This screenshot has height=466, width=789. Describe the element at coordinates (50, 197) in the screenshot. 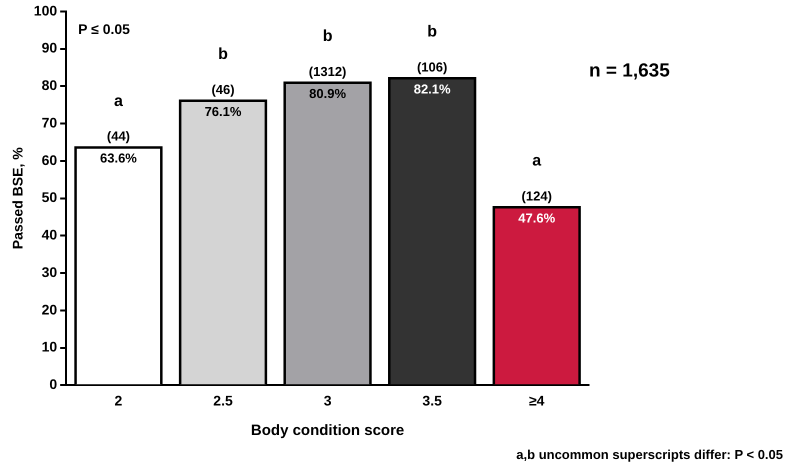

I see `y-tick-label: 50` at that location.